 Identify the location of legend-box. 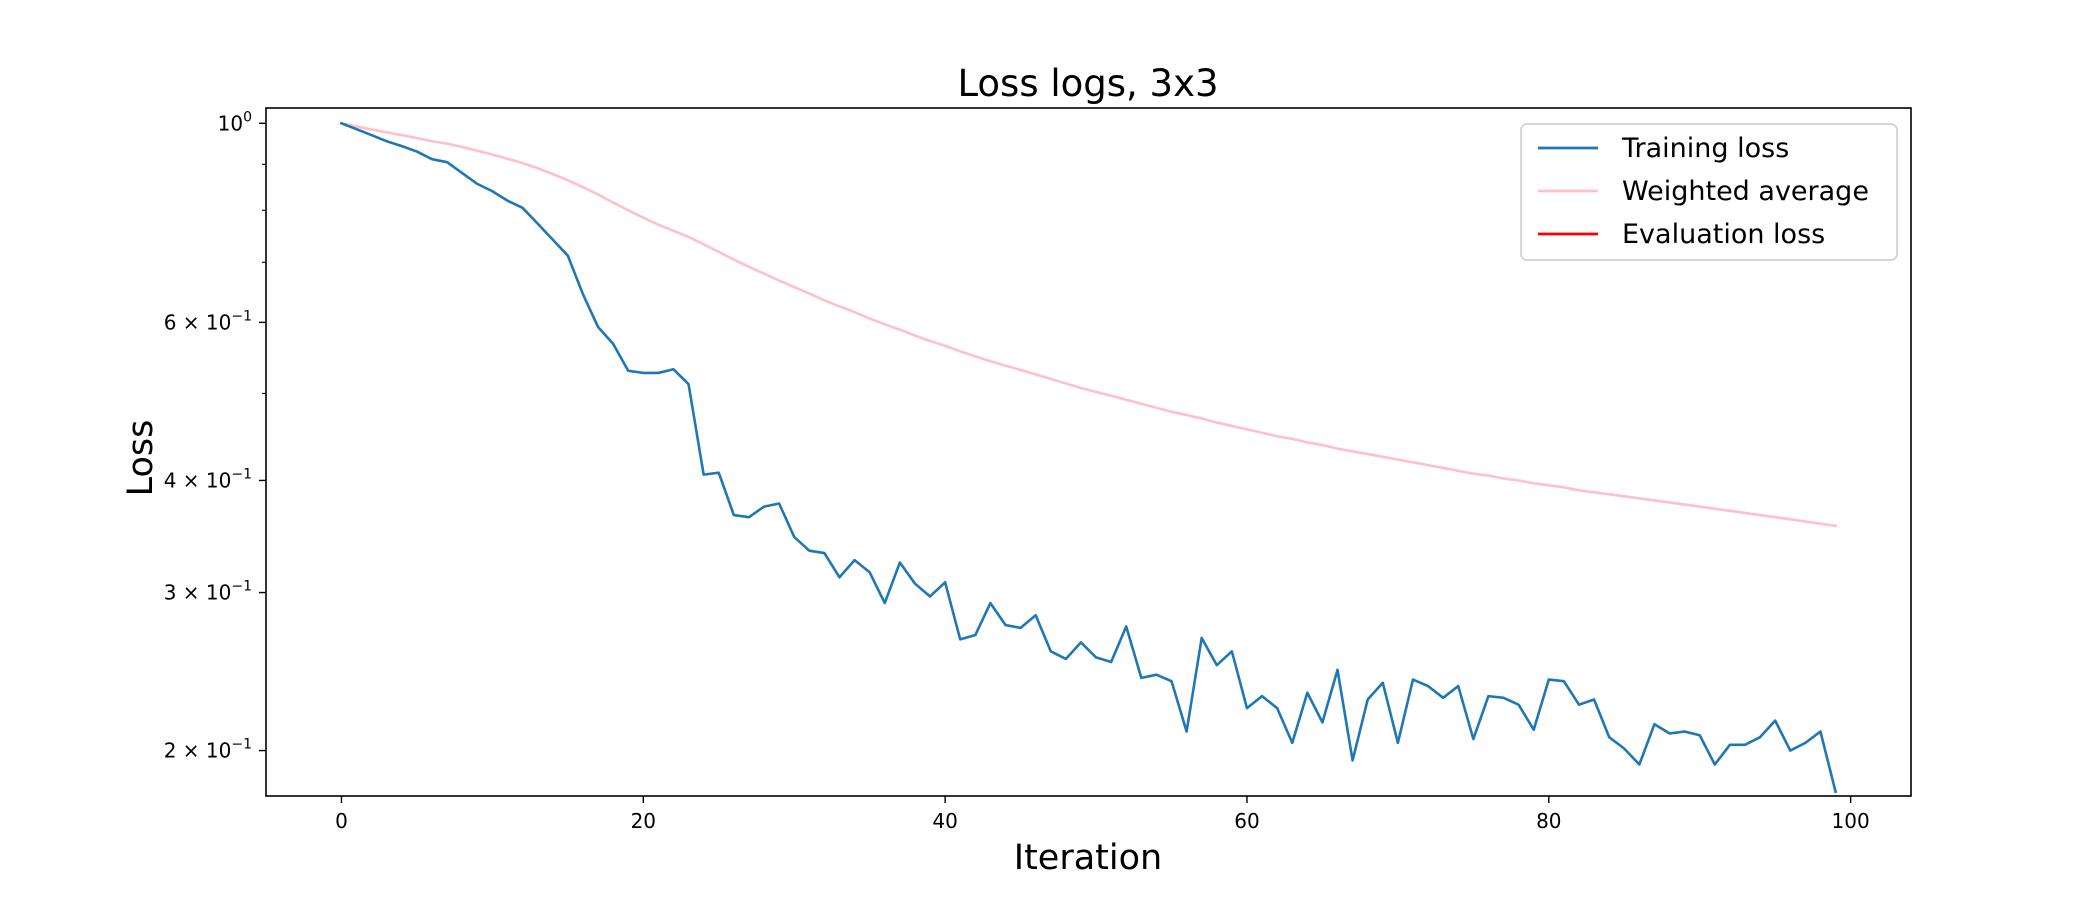
(1709, 192).